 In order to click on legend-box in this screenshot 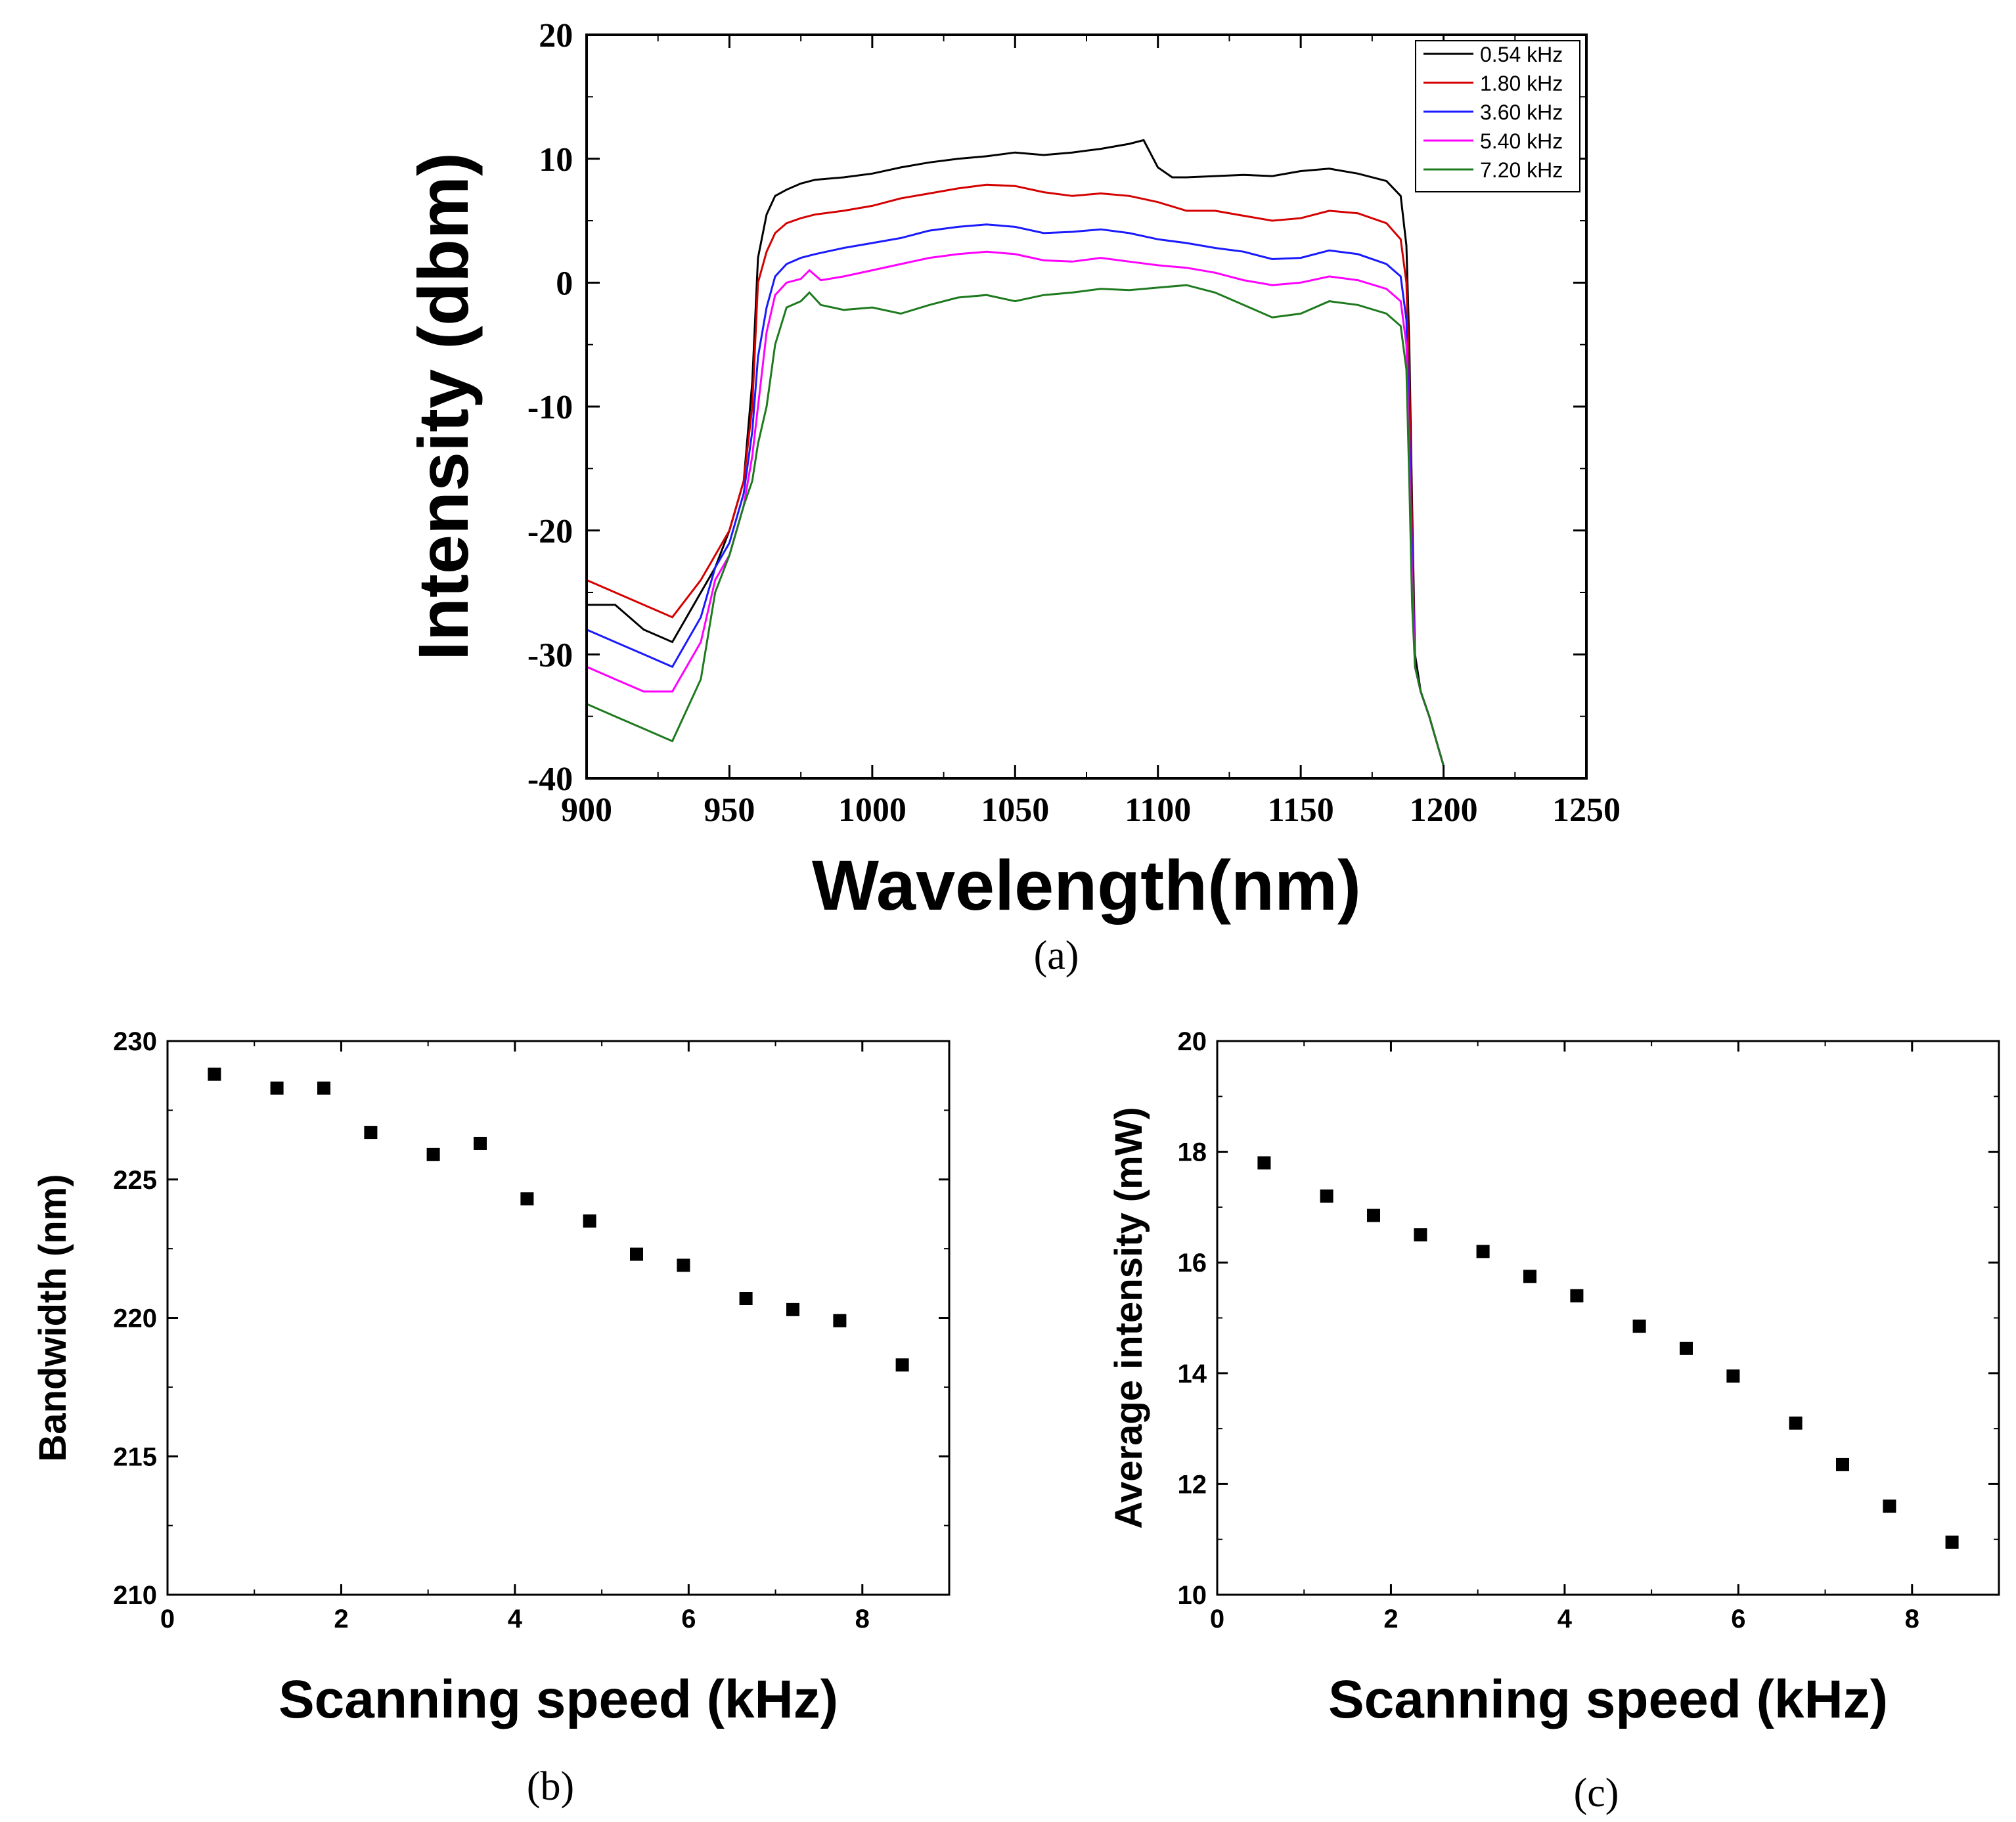, I will do `click(1497, 116)`.